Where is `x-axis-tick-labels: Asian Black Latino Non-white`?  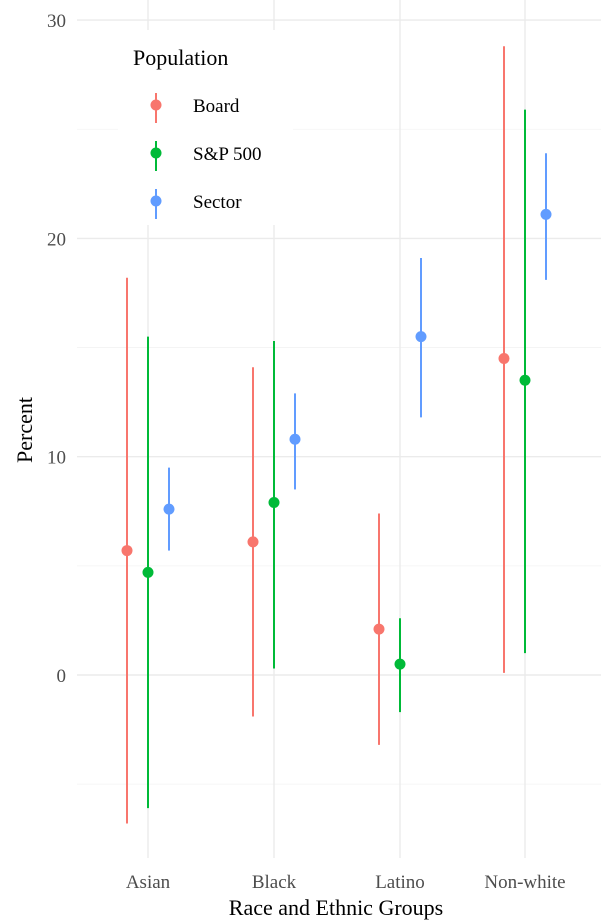 x-axis-tick-labels: Asian Black Latino Non-white is located at coordinates (346, 882).